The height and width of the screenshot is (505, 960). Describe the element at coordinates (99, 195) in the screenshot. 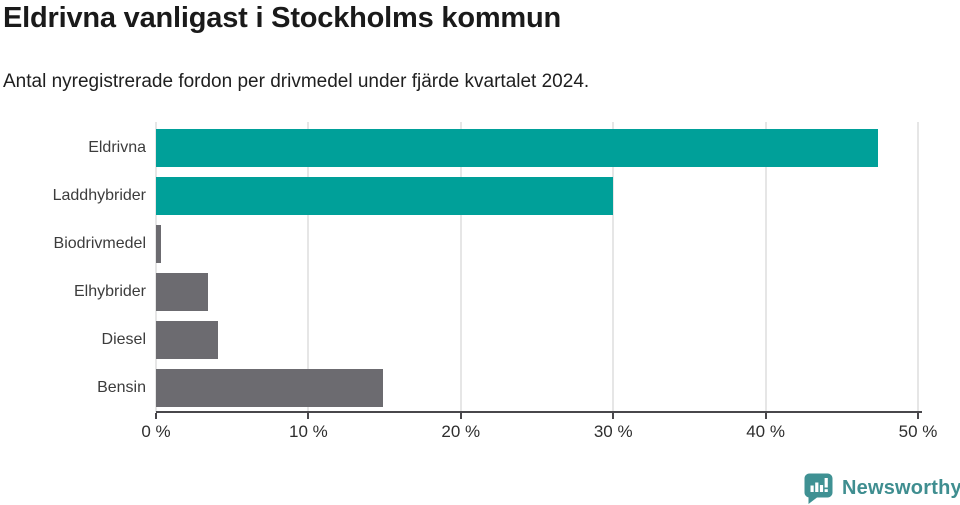

I see `category-label: Laddhybrider` at that location.